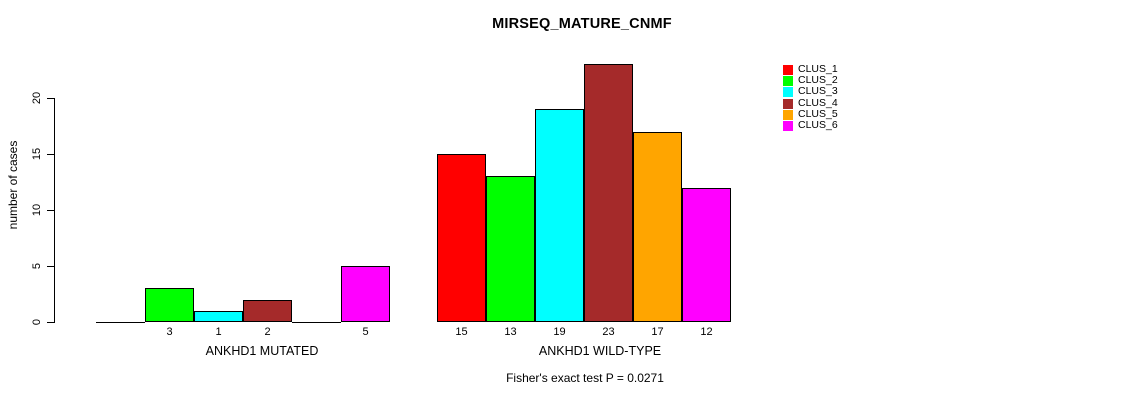 The width and height of the screenshot is (1140, 400). I want to click on y-axis-tick-label-20: 20, so click(37, 98).